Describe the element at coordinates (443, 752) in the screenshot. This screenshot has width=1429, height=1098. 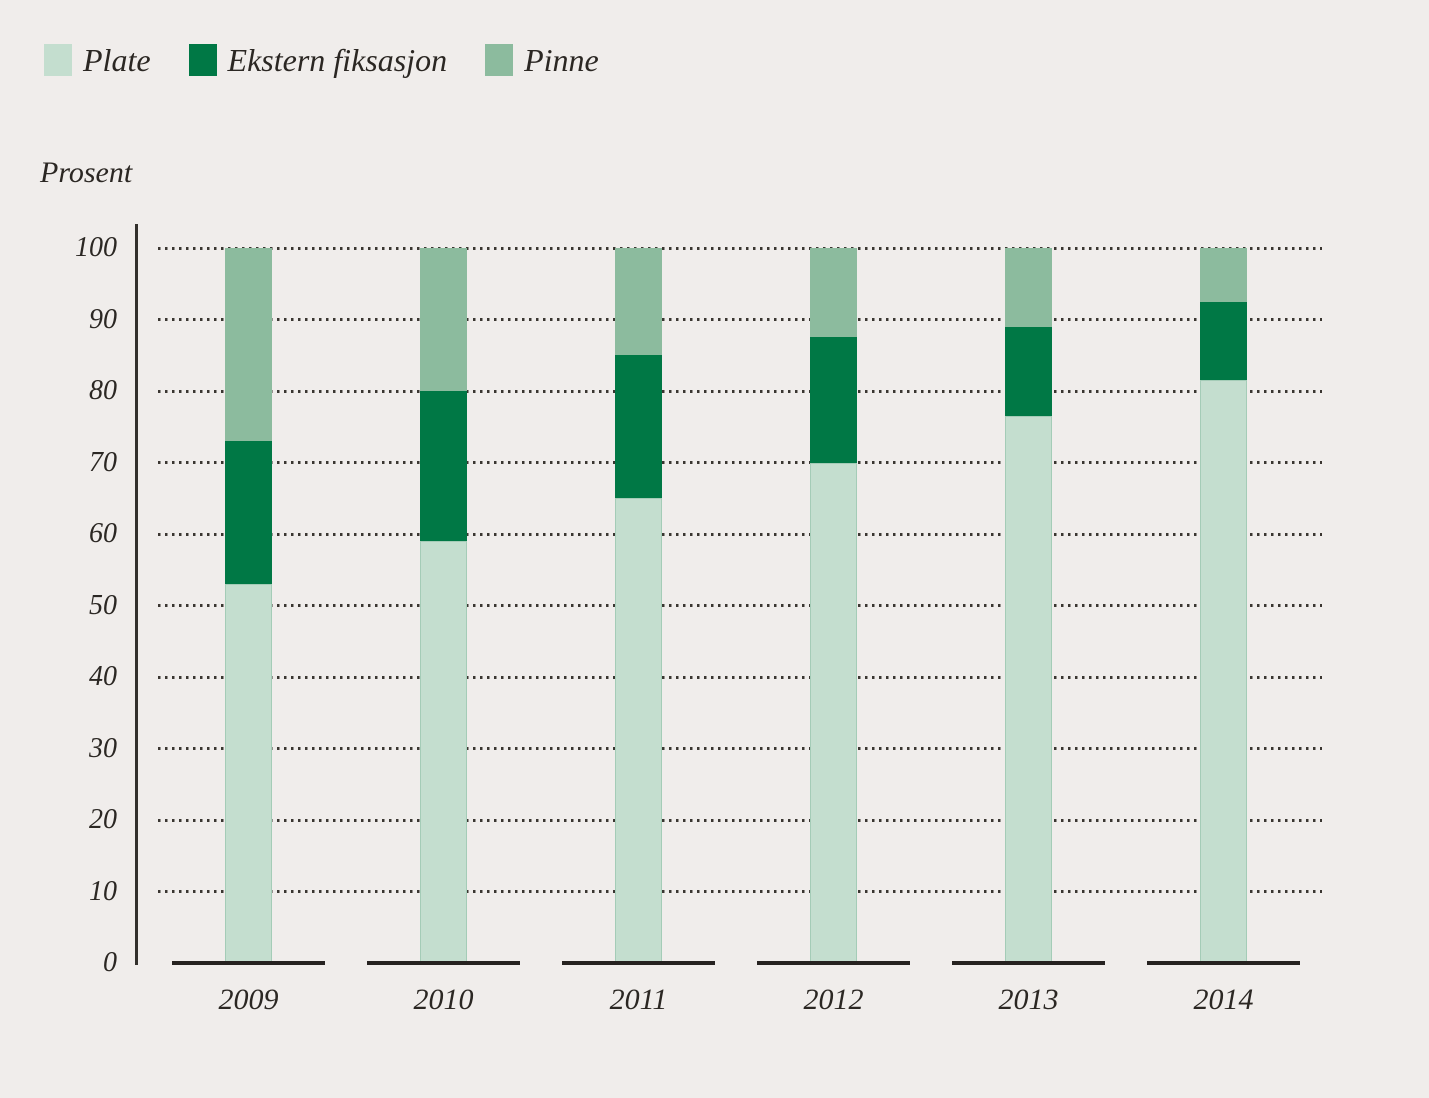
I see `bar-segment-plate-2010` at that location.